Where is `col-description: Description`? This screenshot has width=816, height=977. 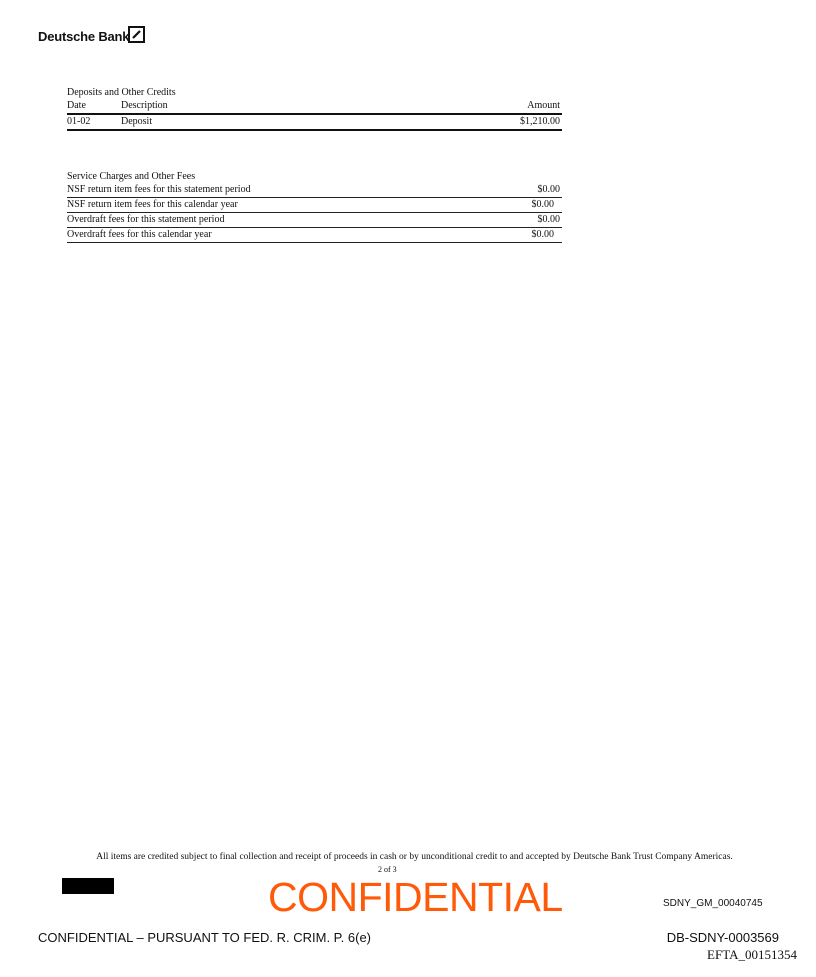
col-description: Description is located at coordinates (144, 105).